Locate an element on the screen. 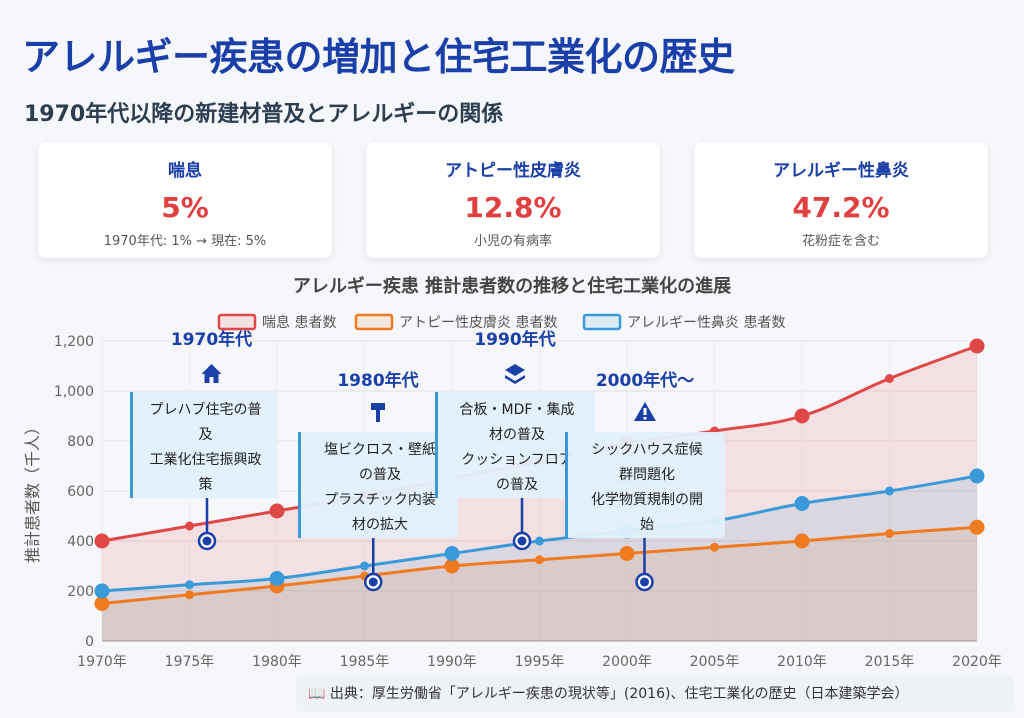 The image size is (1024, 718). chart-title: アレルギー疾患 推計患者数の推移と住宅工業化の進展 is located at coordinates (512, 286).